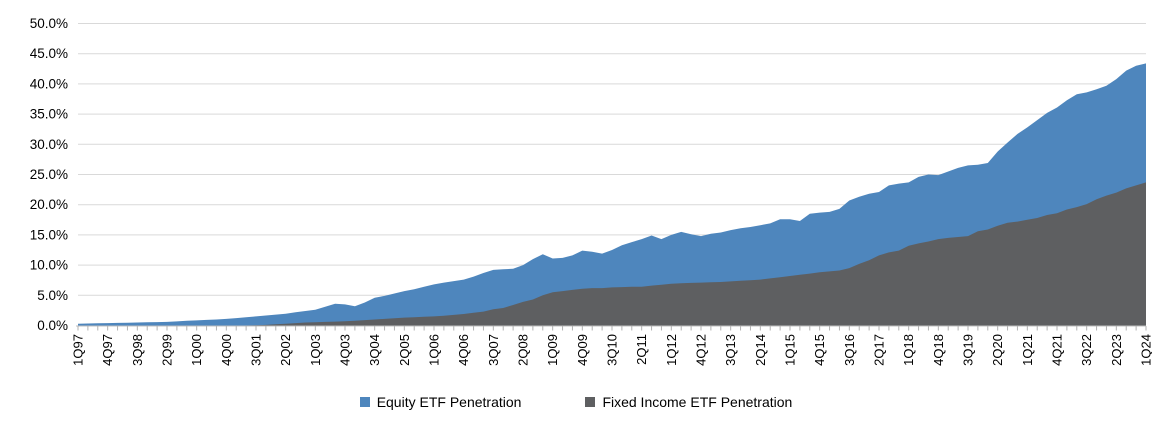  I want to click on equity-swatch-icon, so click(364, 402).